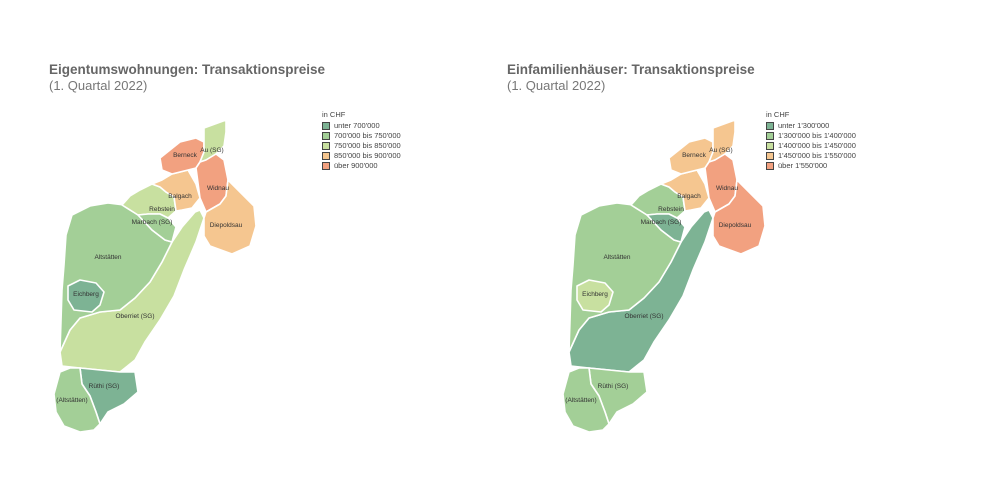  Describe the element at coordinates (803, 165) in the screenshot. I see `legend-label: über 1'550'000` at that location.